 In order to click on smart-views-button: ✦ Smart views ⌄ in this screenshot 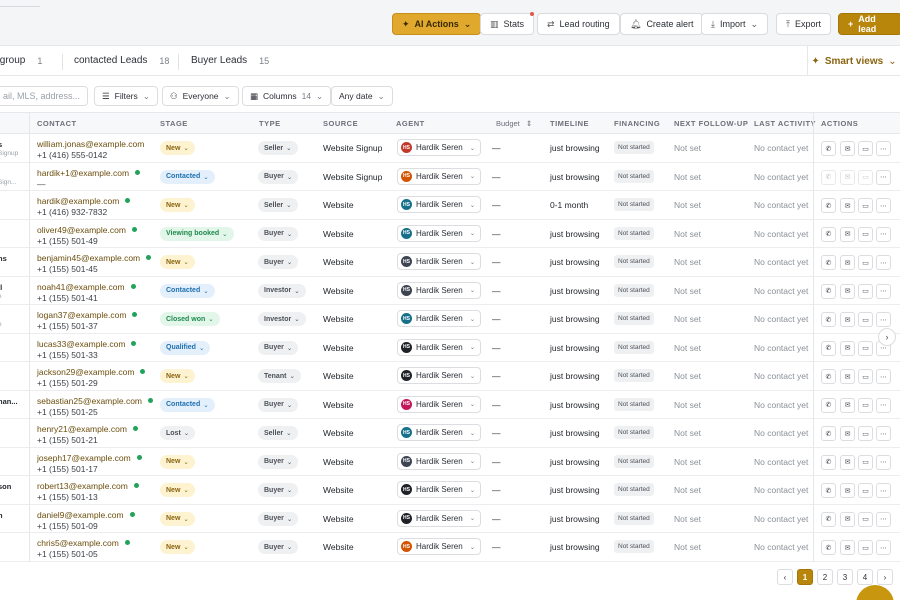, I will do `click(853, 61)`.